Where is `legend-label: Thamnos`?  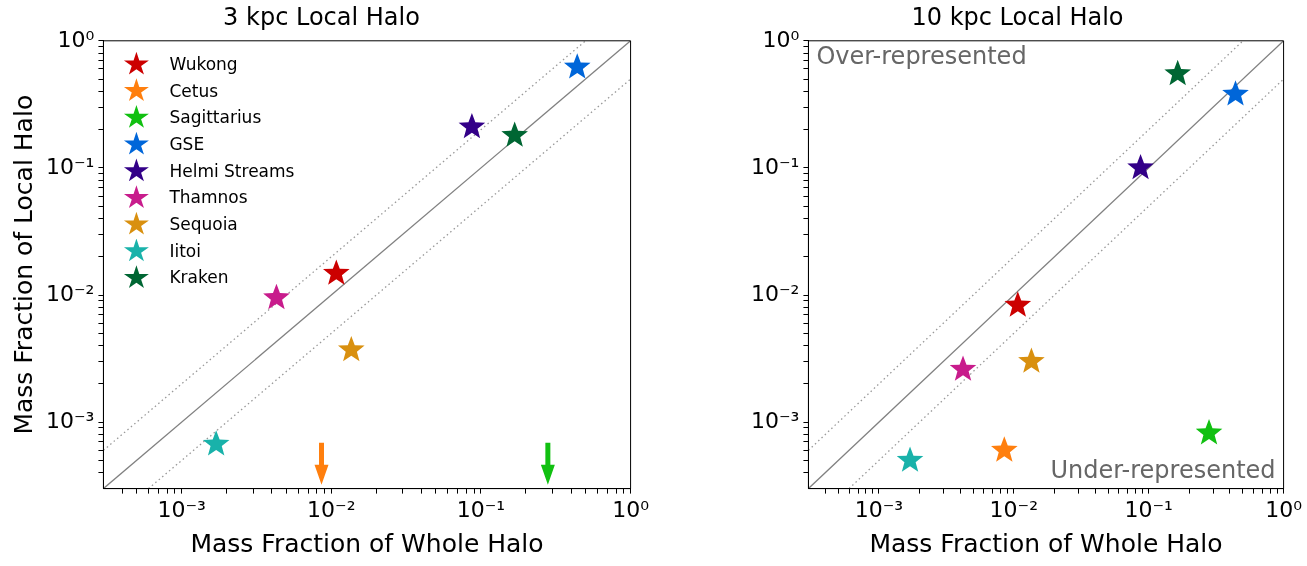 legend-label: Thamnos is located at coordinates (208, 198).